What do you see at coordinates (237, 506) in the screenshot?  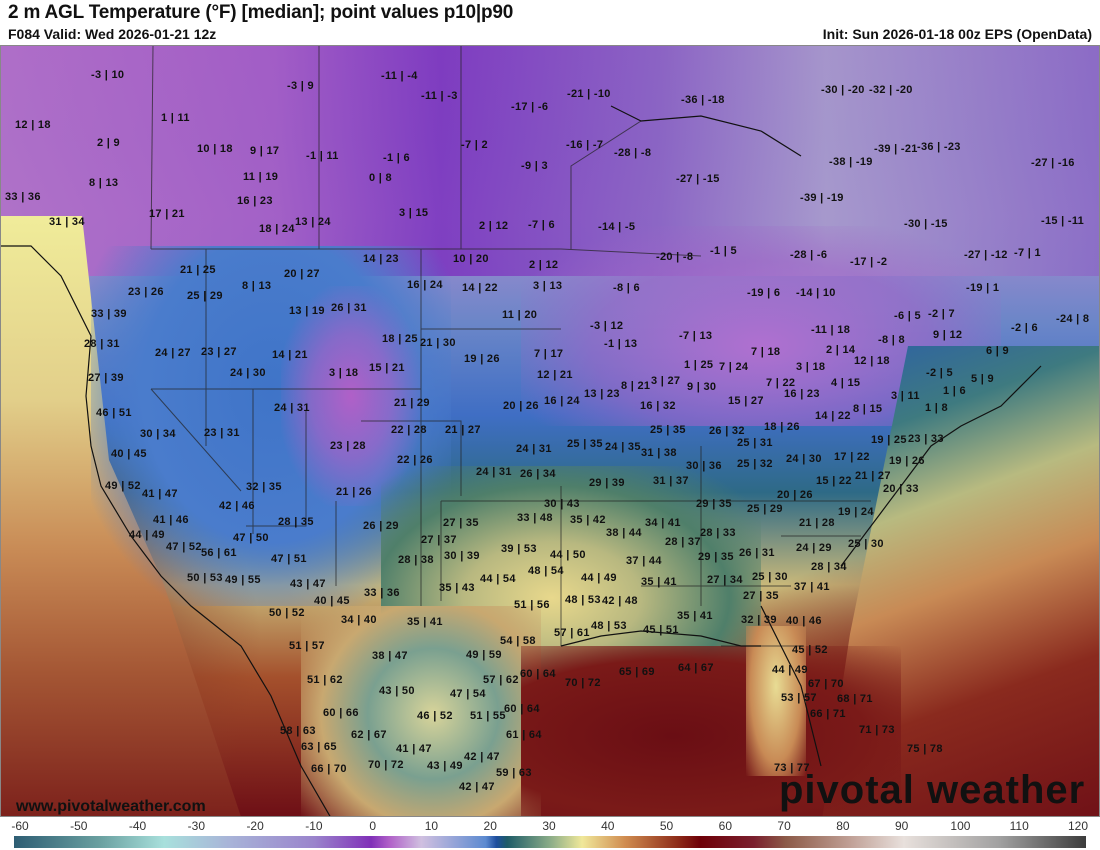 I see `point-value-label: 42 | 46` at bounding box center [237, 506].